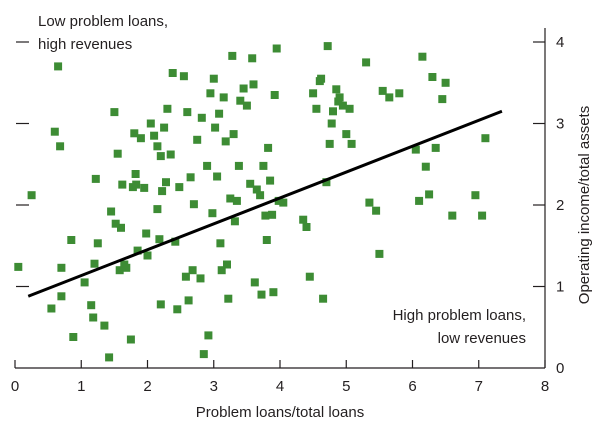  Describe the element at coordinates (412, 386) in the screenshot. I see `x-tick-label: 6` at that location.